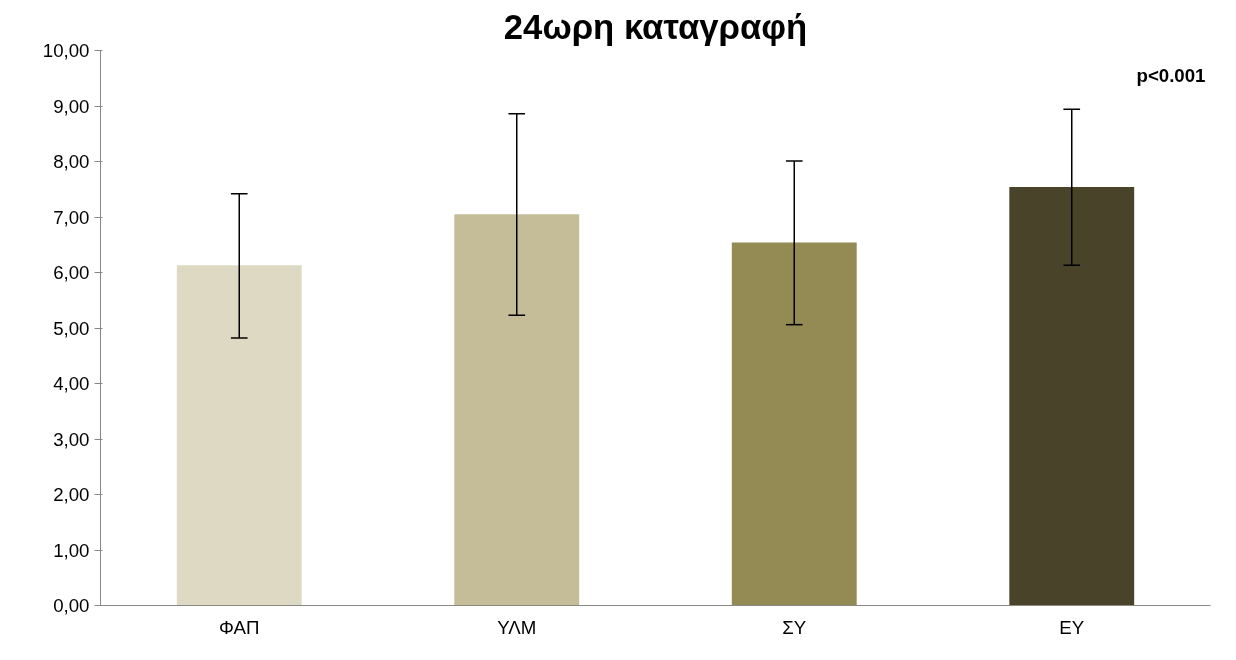 The image size is (1236, 660). What do you see at coordinates (71, 328) in the screenshot?
I see `y-tick-label: 5,00` at bounding box center [71, 328].